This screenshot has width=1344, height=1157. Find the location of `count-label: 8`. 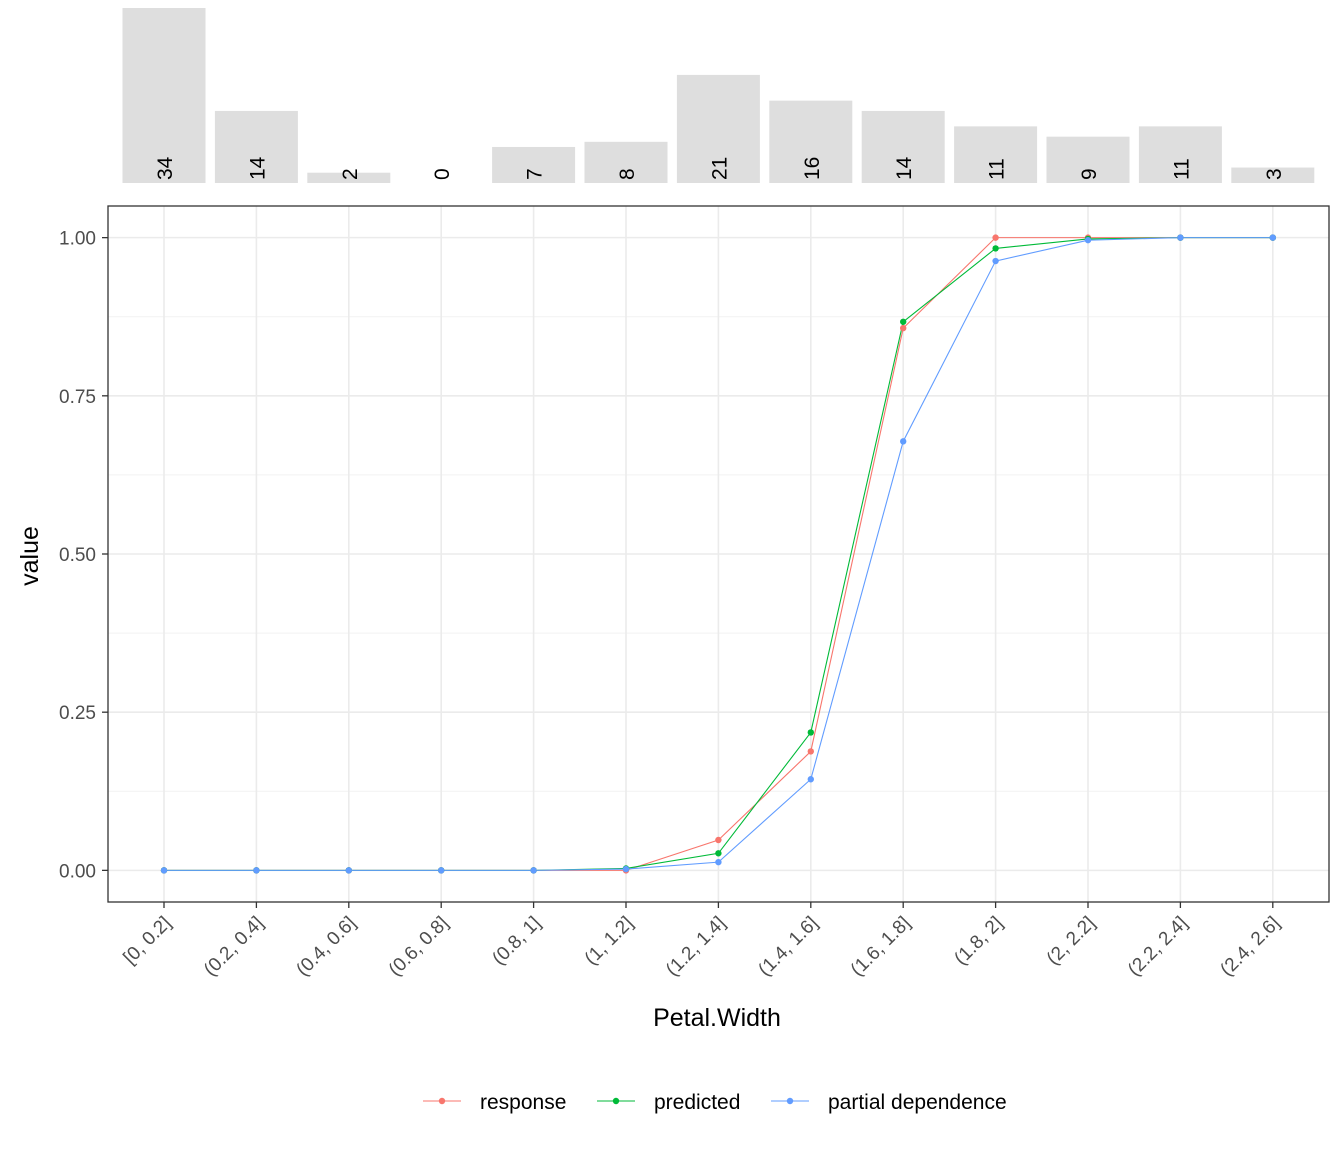

count-label: 8 is located at coordinates (627, 174).